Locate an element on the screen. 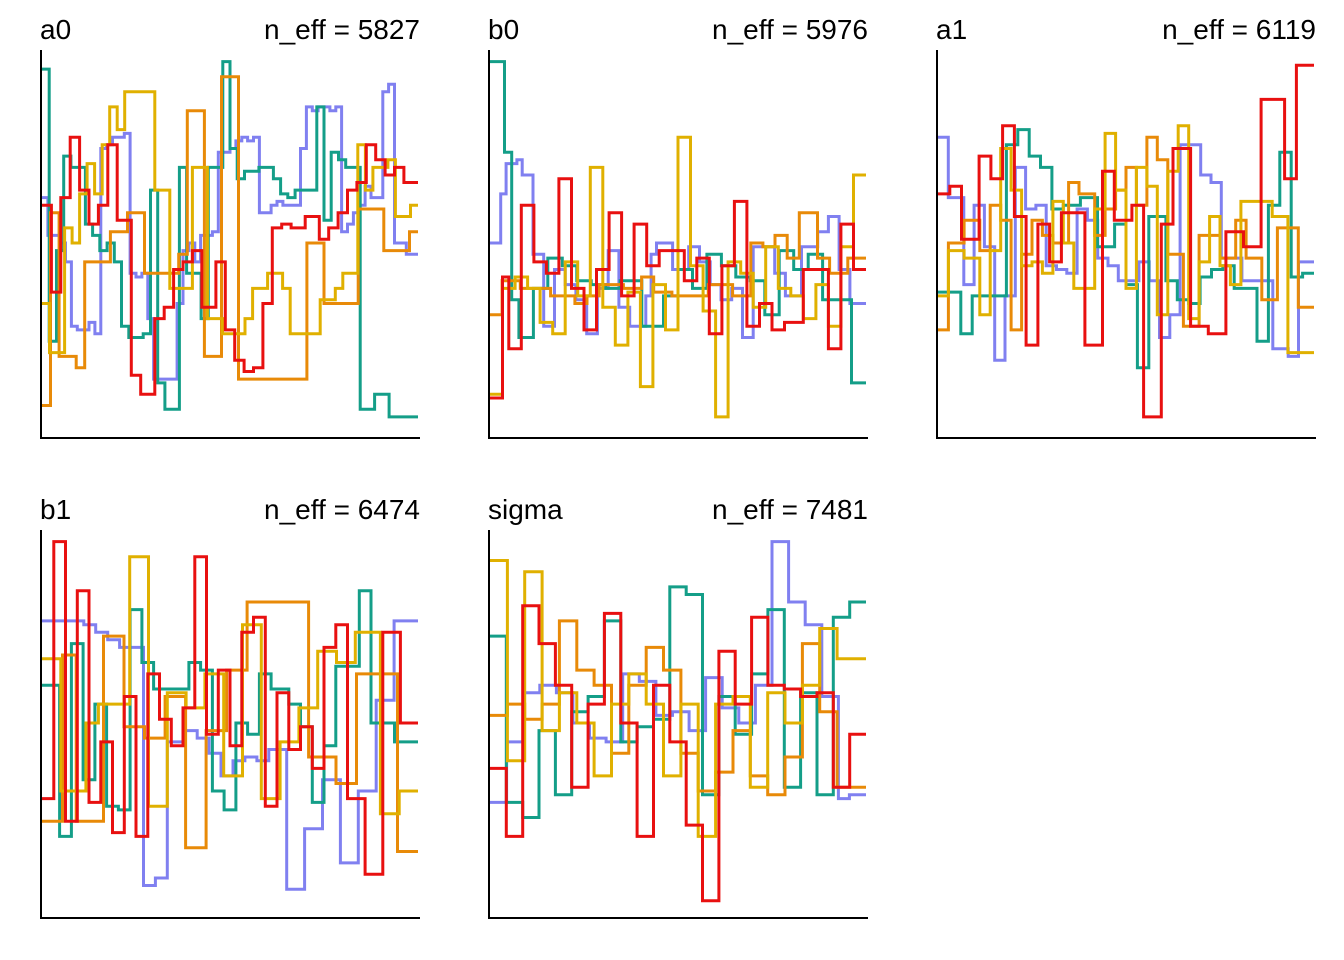 This screenshot has width=1344, height=960. panel-b1: b1 n_eff = 6474 is located at coordinates (240, 710).